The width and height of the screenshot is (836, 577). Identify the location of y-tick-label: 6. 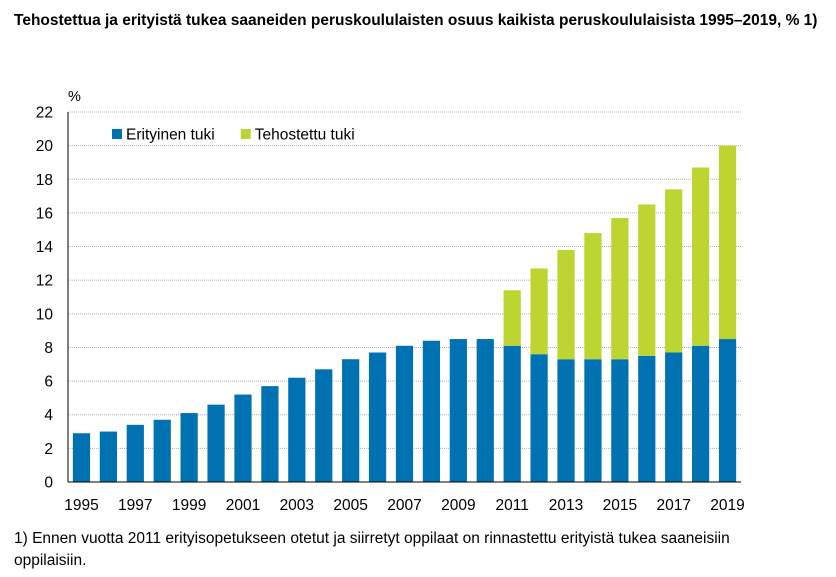
(48, 382).